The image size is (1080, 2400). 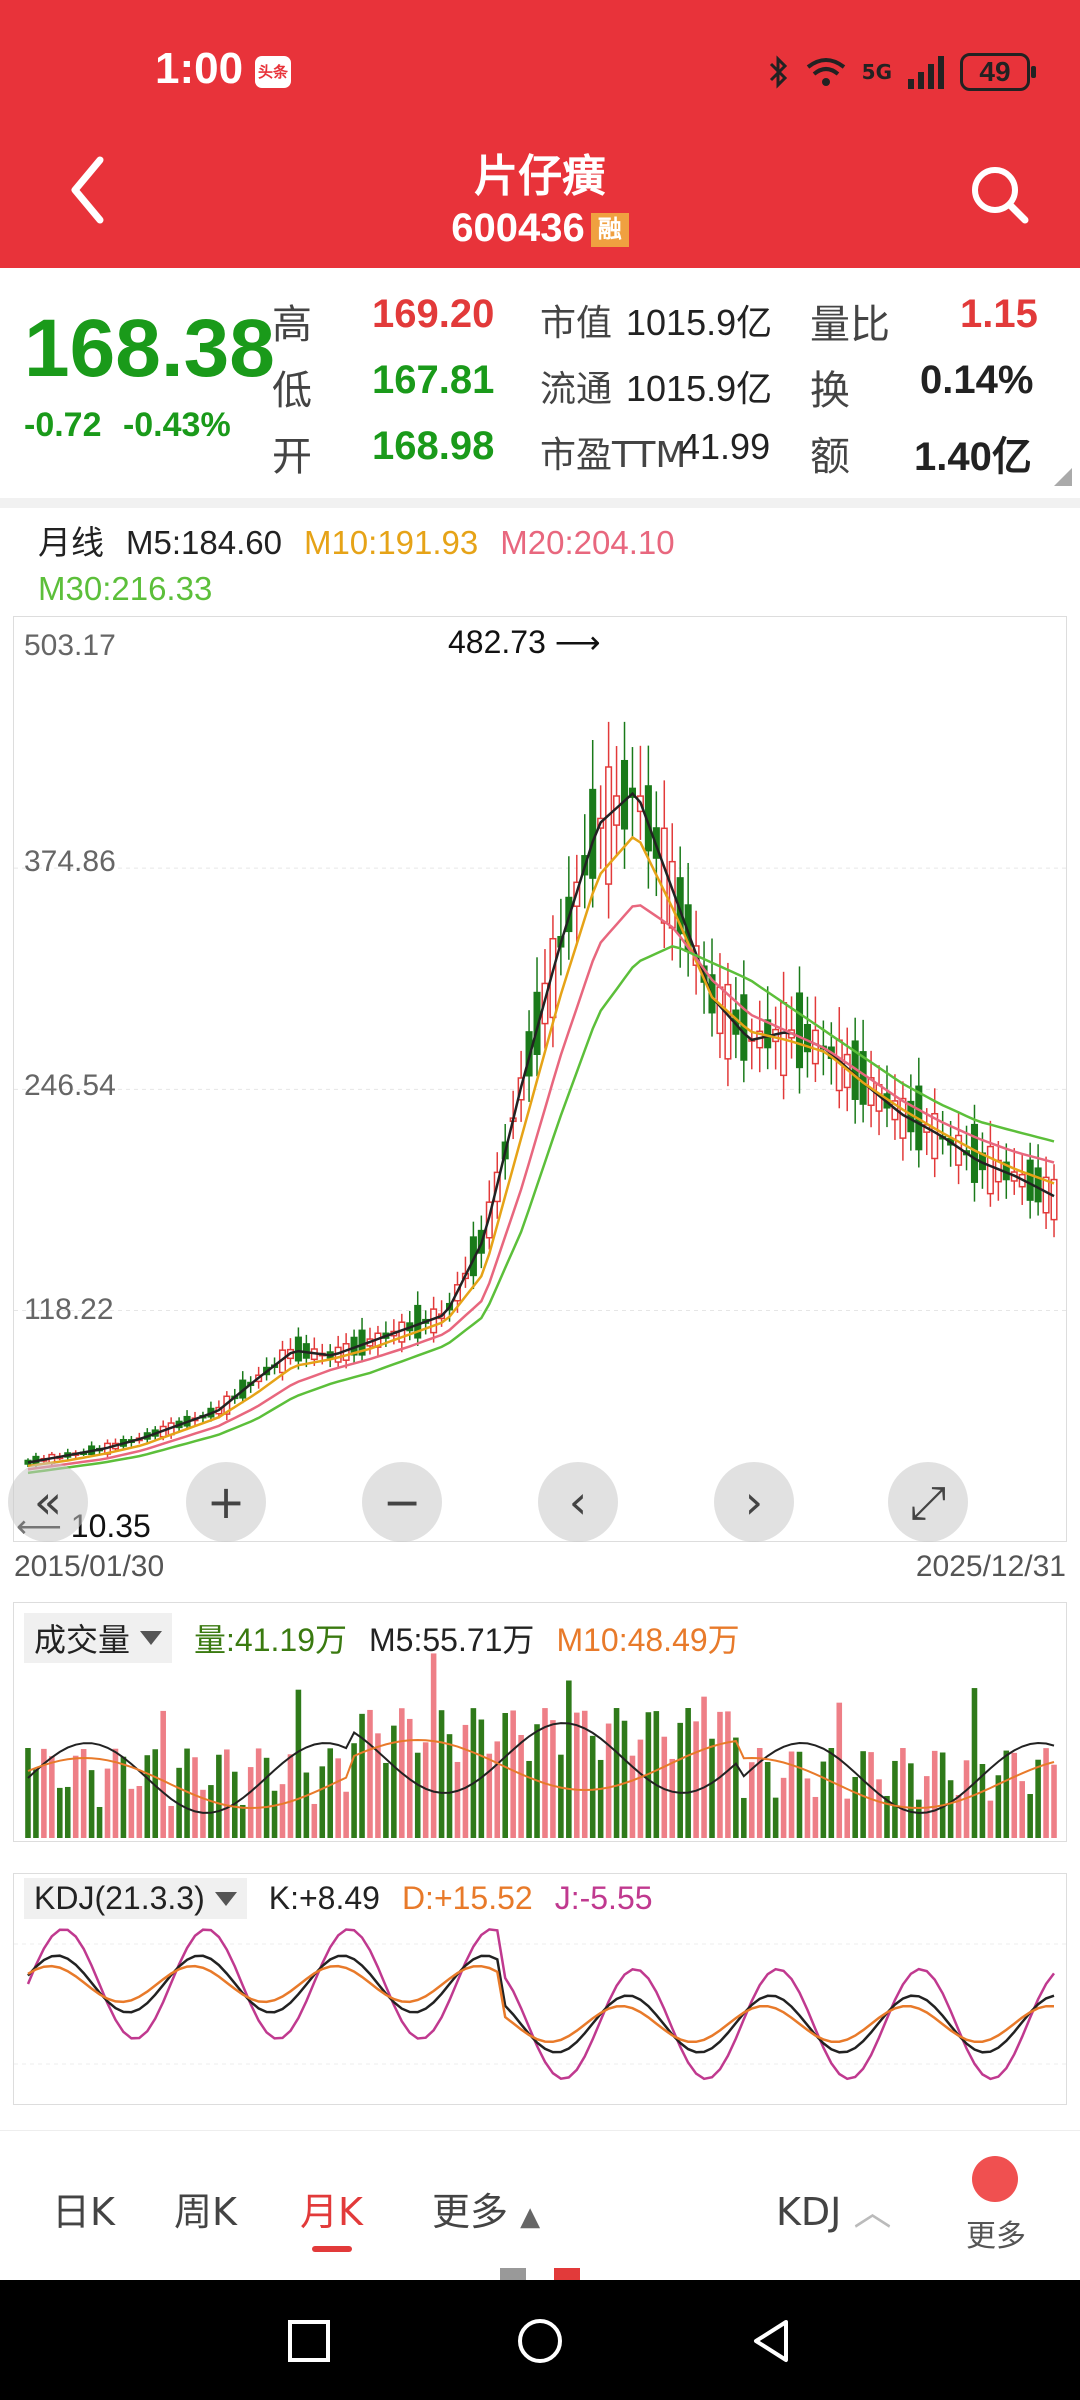 I want to click on amount-label: 额, so click(x=830, y=457).